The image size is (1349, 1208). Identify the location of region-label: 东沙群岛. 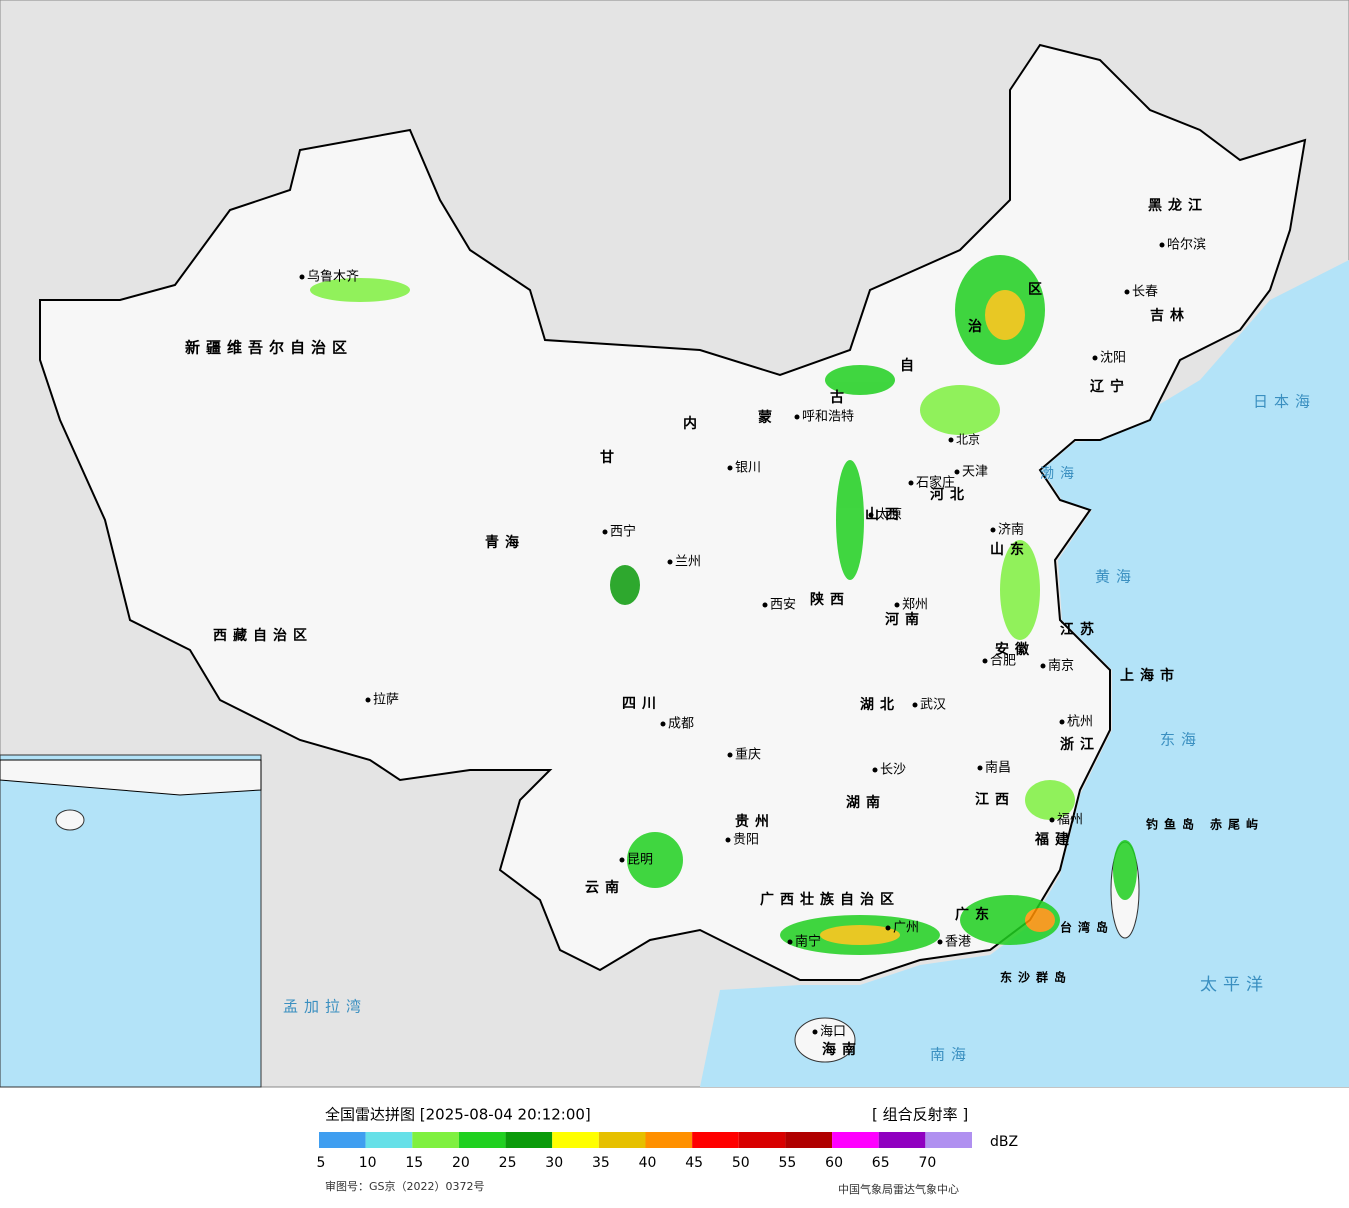
(1036, 977).